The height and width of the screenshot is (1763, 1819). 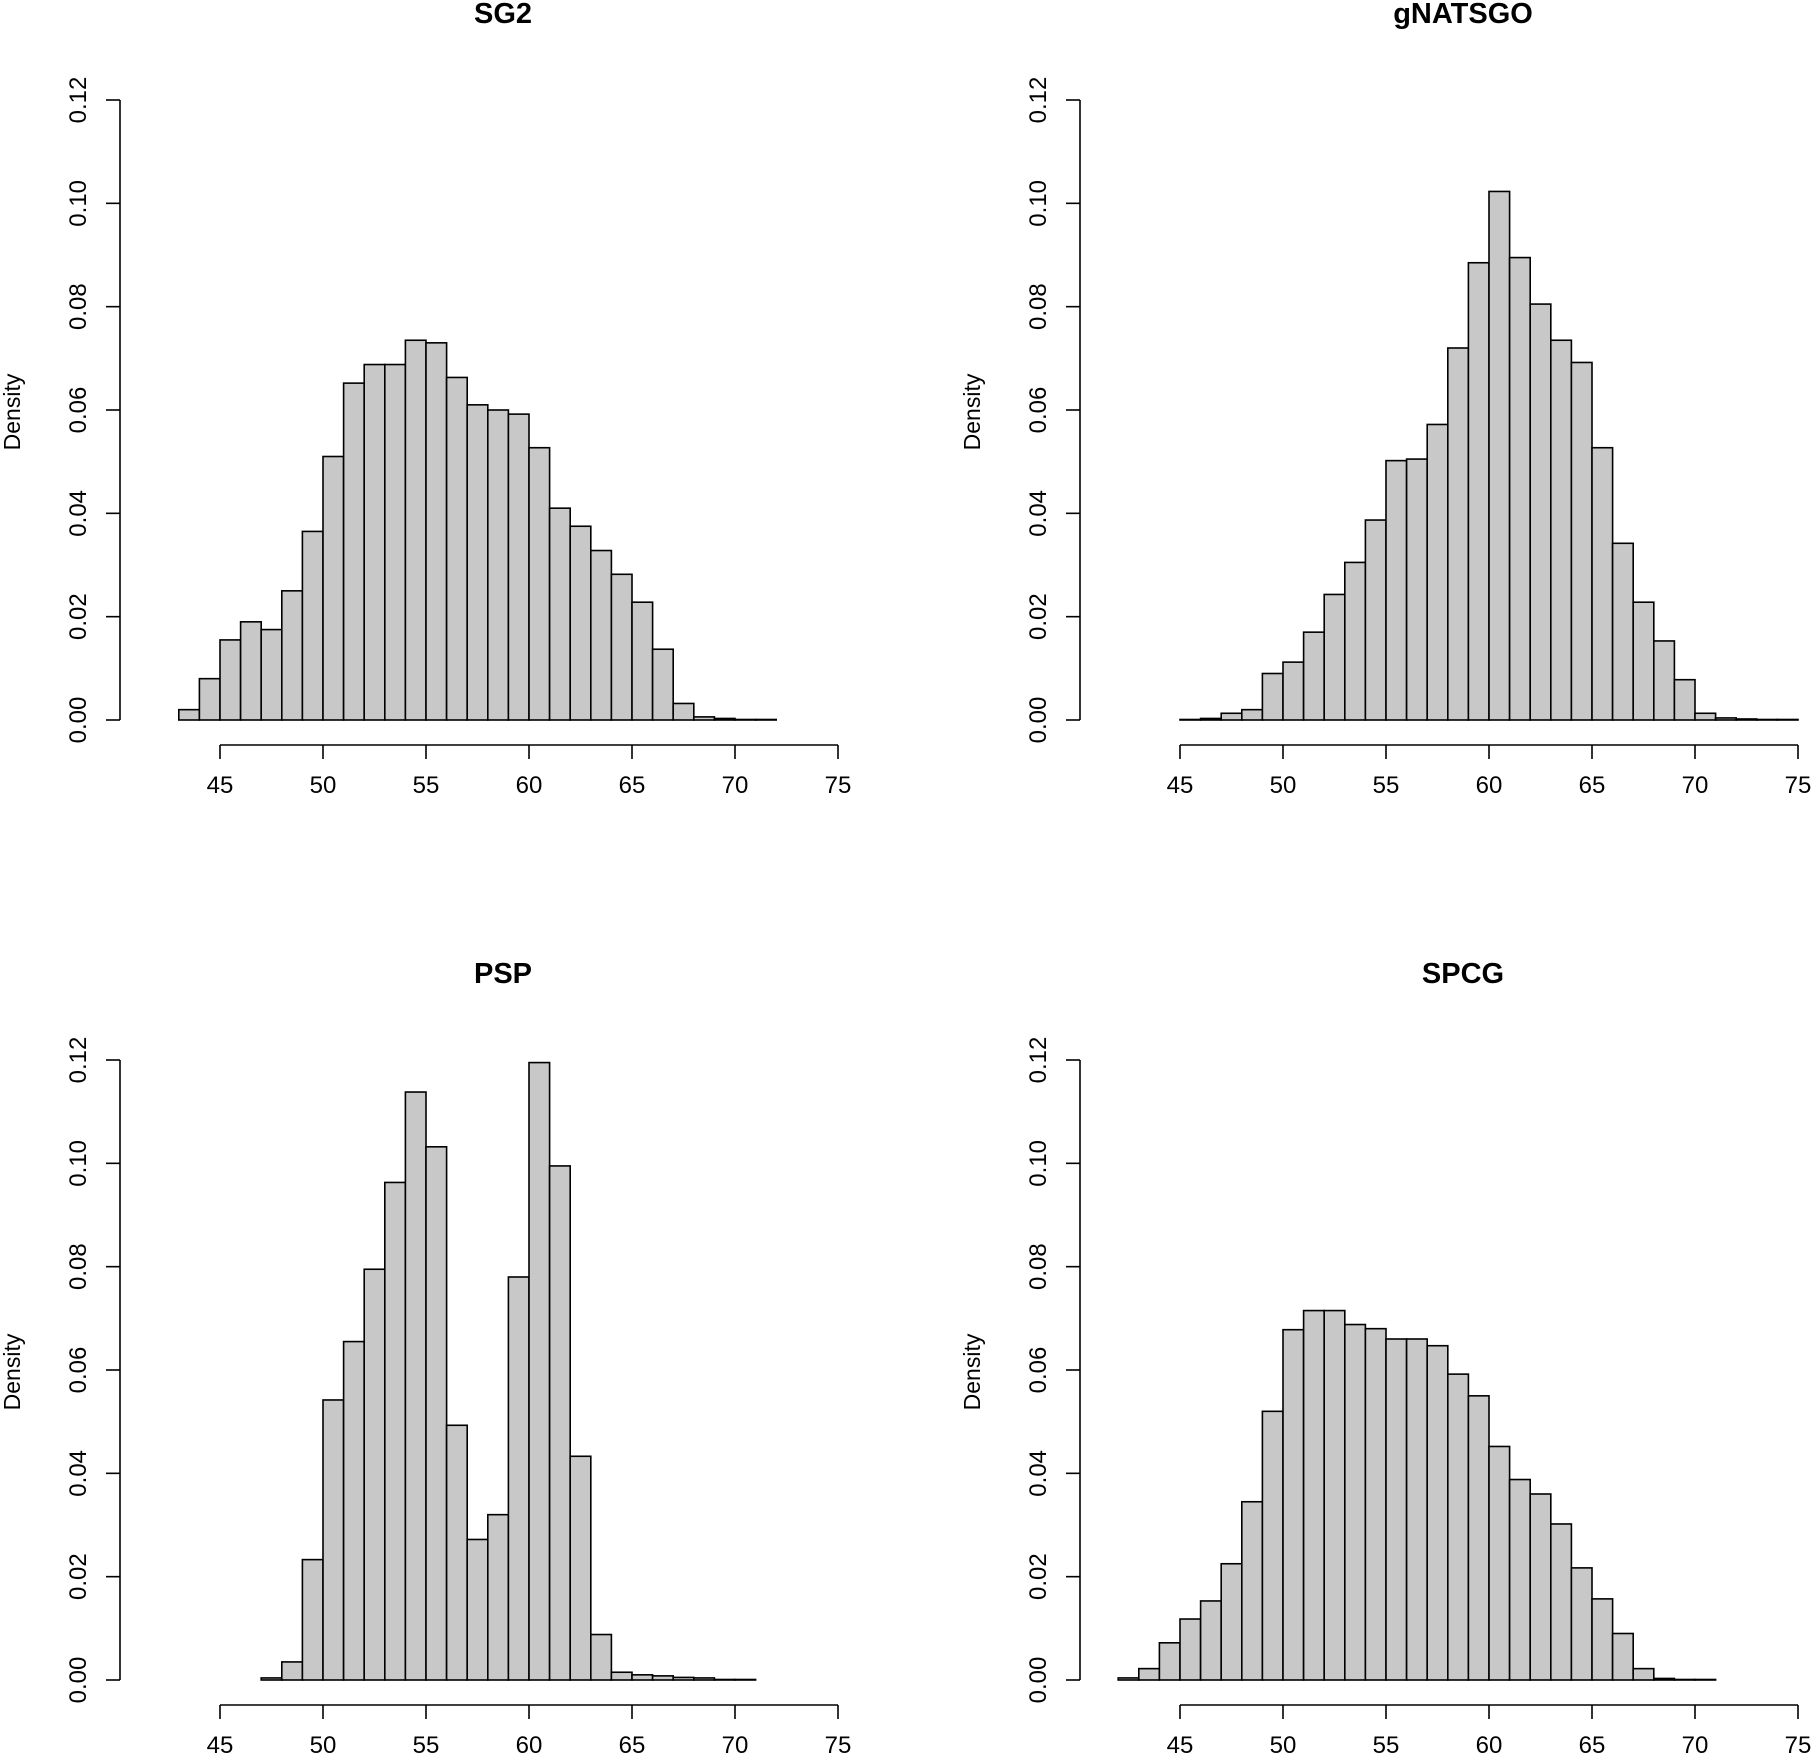 I want to click on y-axis-label: Density, so click(x=12, y=1371).